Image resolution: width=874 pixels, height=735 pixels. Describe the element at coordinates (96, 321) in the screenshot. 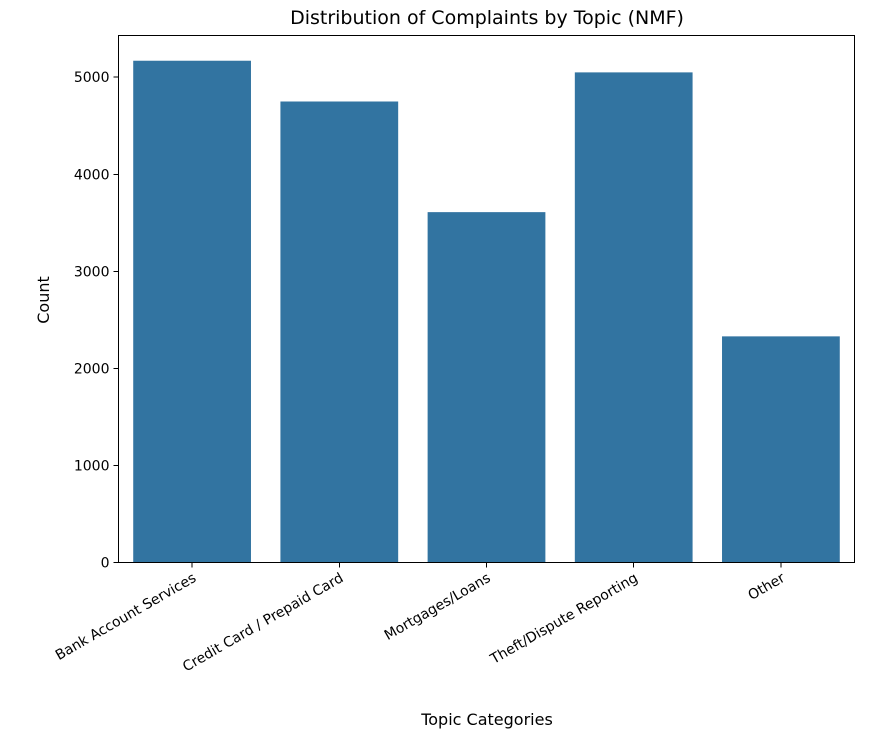

I see `y-axis: 0 1000 2000 3000 4000 5000` at that location.